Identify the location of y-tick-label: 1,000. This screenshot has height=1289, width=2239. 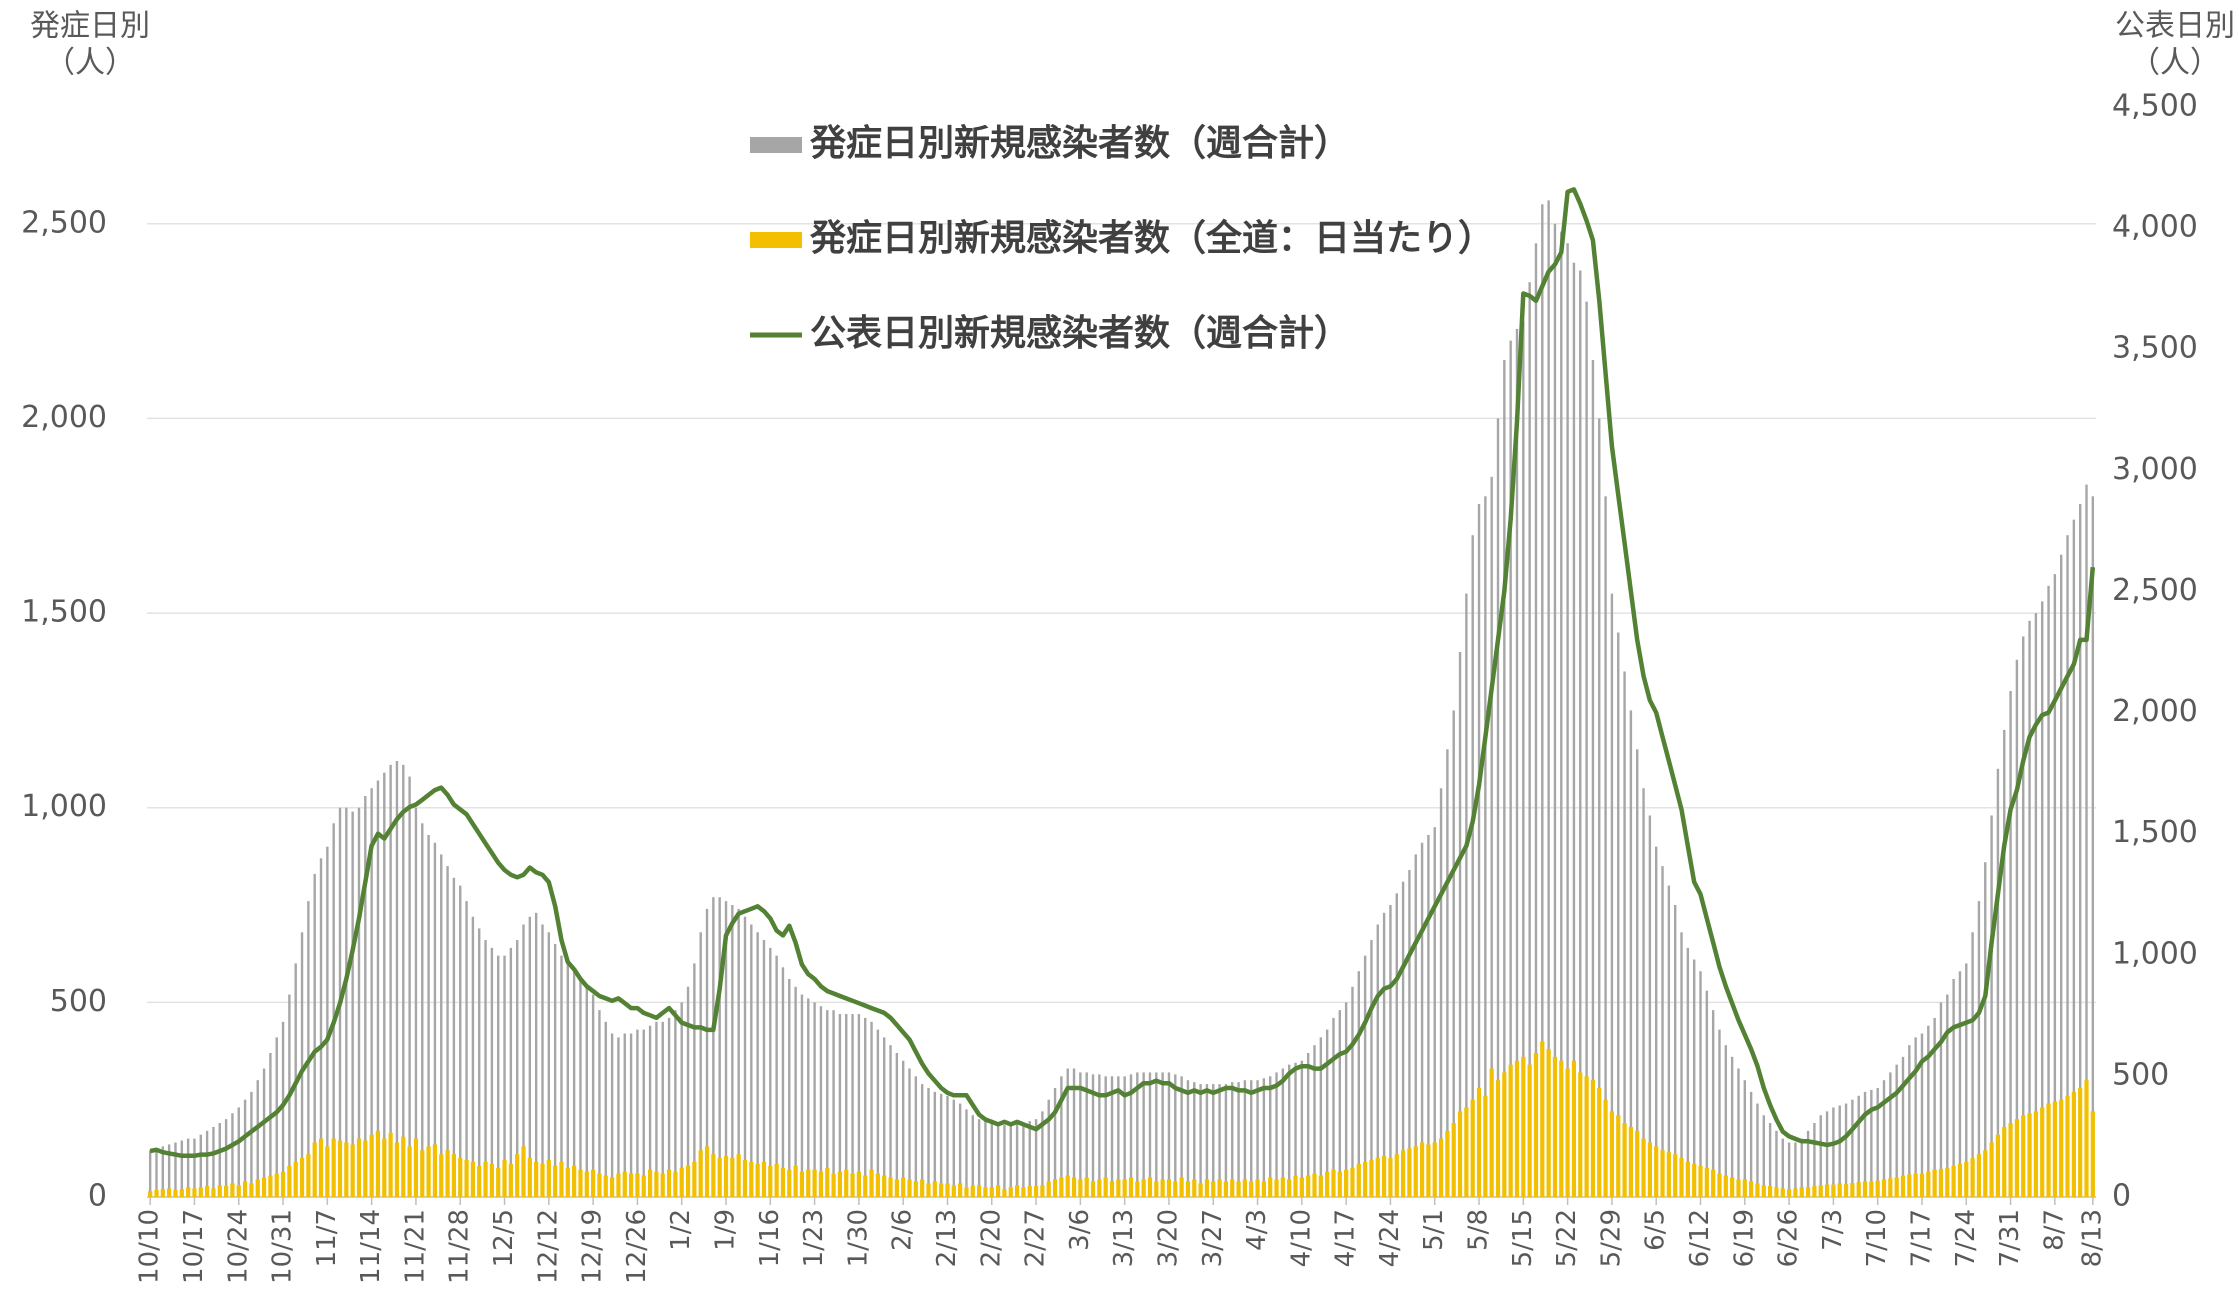
(64, 806).